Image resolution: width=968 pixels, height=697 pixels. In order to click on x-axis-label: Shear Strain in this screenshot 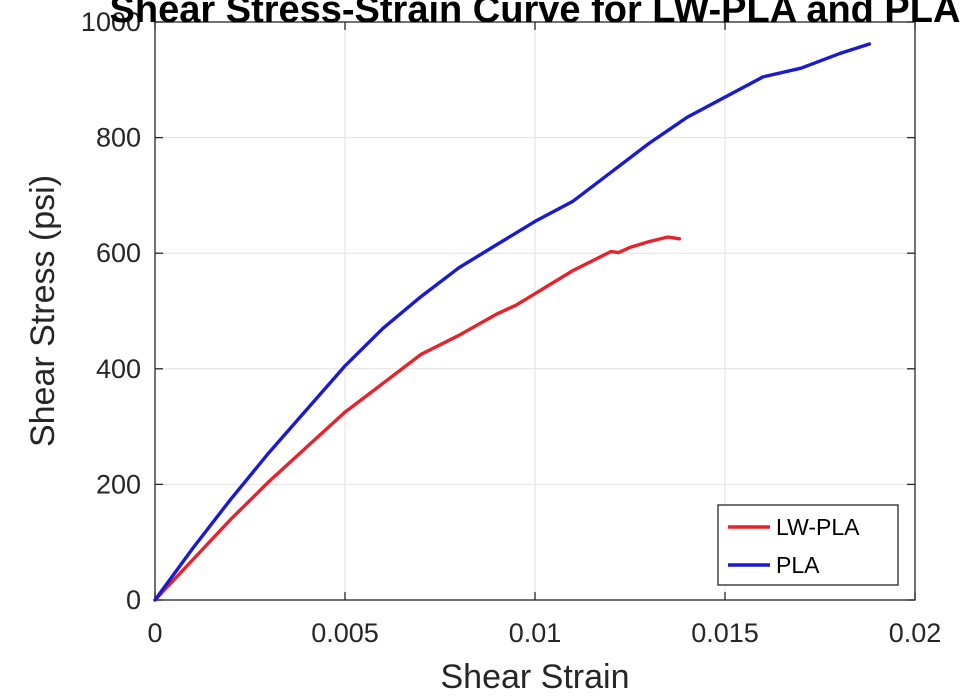, I will do `click(535, 677)`.